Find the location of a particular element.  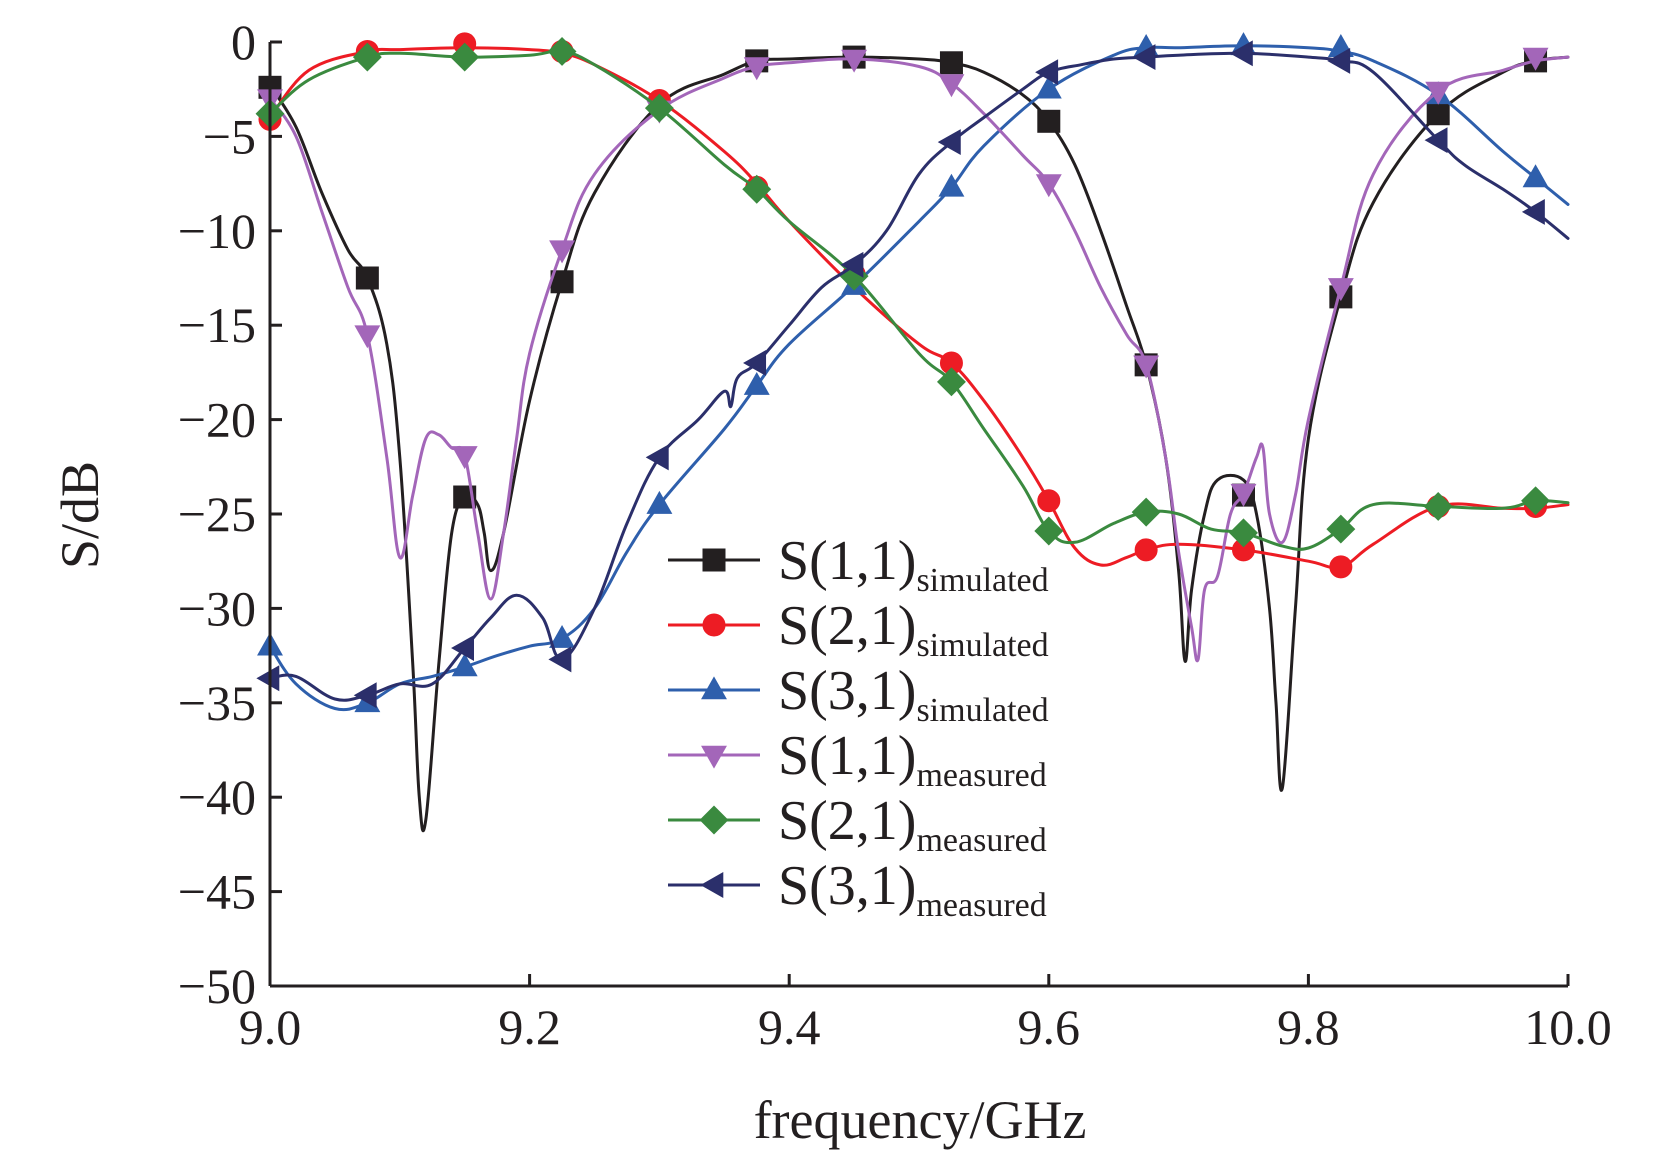

y-ticks: 0 −5 −10 −15 −20 −25 −30 −35 −40 −45 −50 is located at coordinates (230, 514).